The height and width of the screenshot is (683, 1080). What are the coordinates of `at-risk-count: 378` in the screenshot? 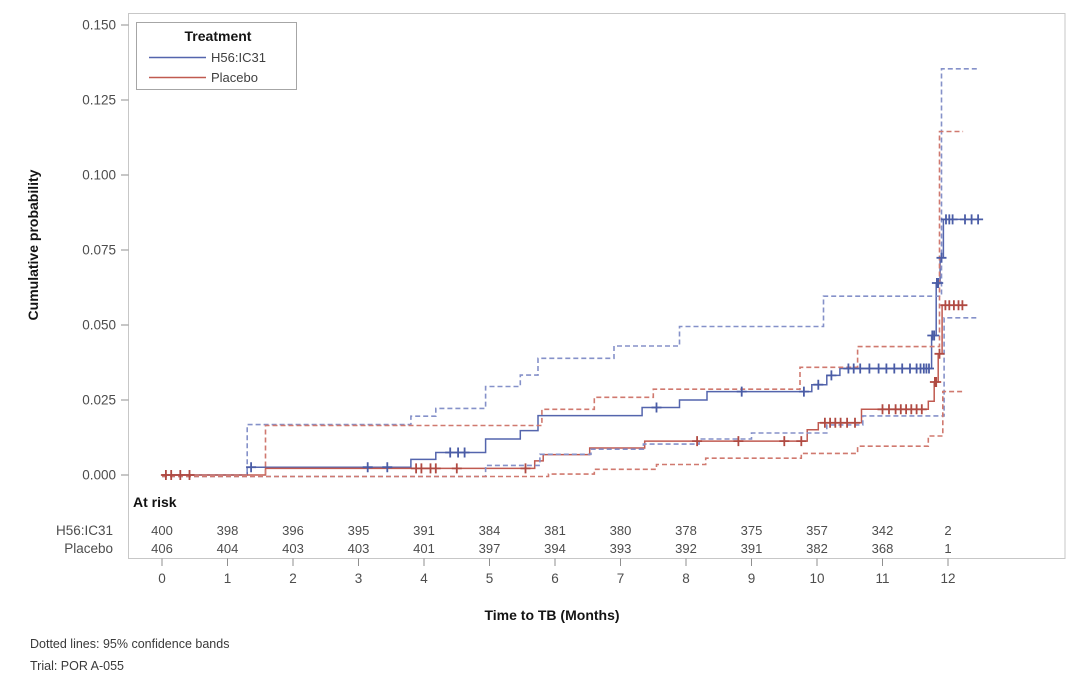 It's located at (686, 530).